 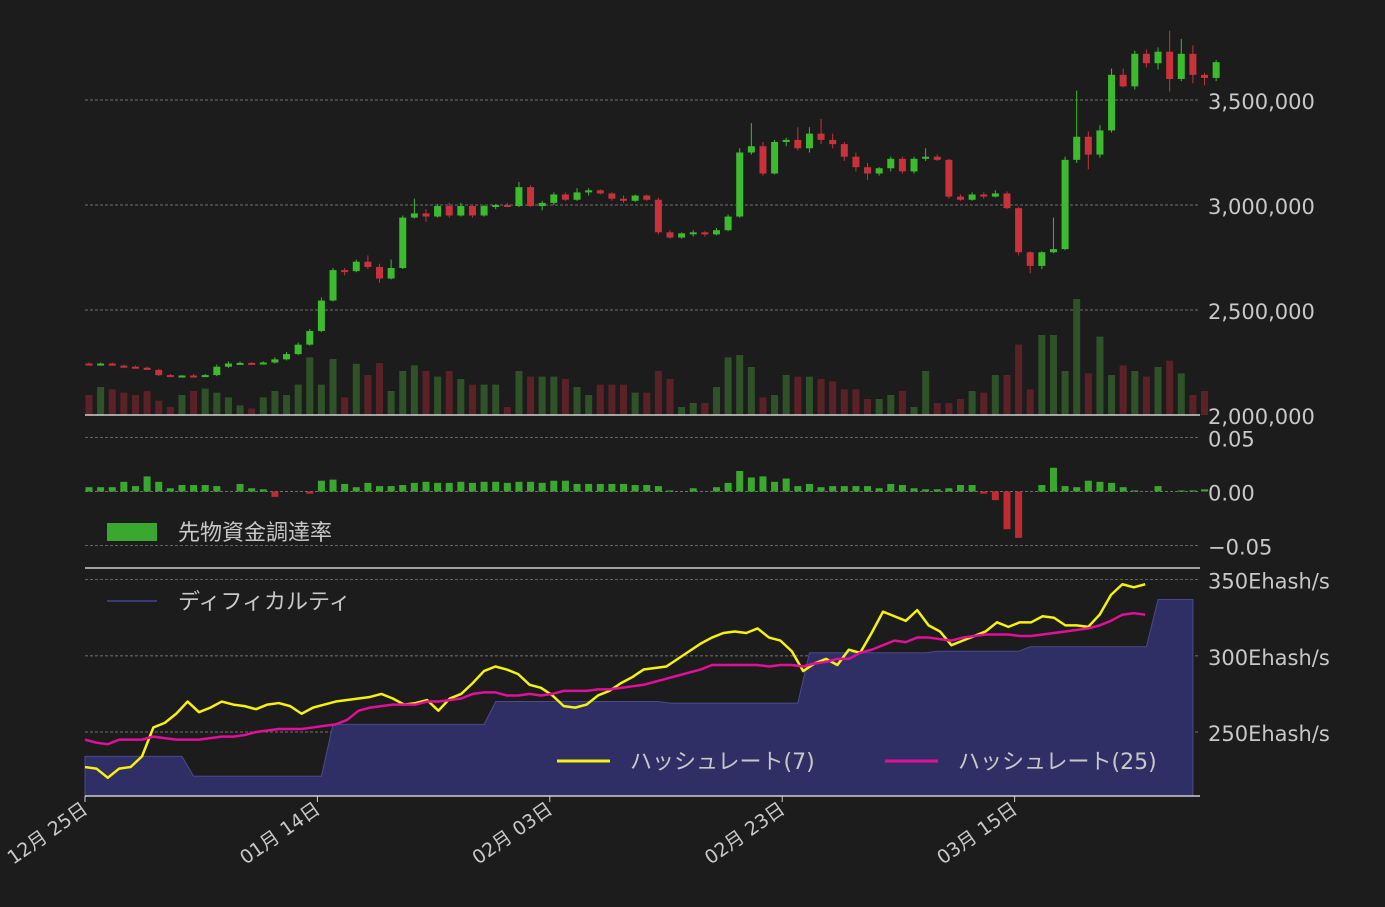 I want to click on hashrate-tick-label: 350Ehash/s, so click(x=1269, y=582).